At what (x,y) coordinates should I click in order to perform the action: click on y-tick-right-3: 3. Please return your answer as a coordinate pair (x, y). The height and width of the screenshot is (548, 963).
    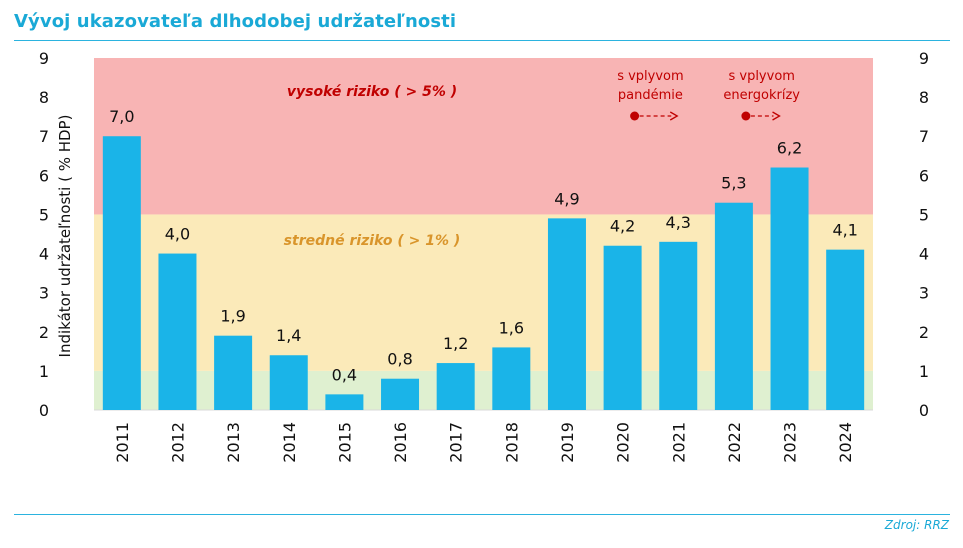
    Looking at the image, I should click on (924, 293).